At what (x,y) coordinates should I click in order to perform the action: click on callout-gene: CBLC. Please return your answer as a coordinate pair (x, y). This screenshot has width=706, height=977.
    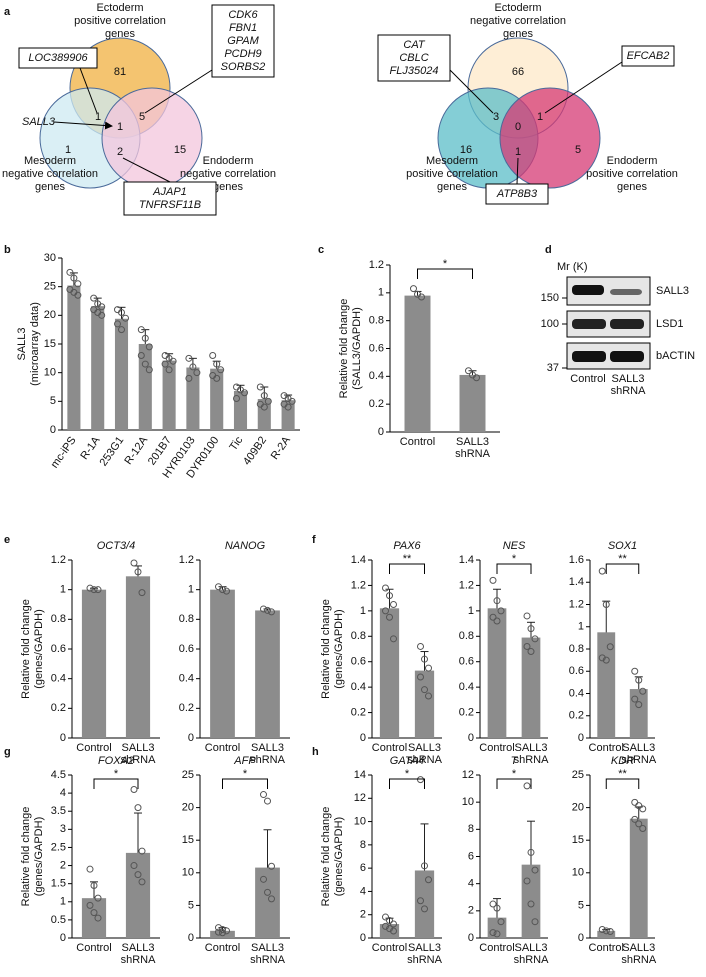
    Looking at the image, I should click on (413, 58).